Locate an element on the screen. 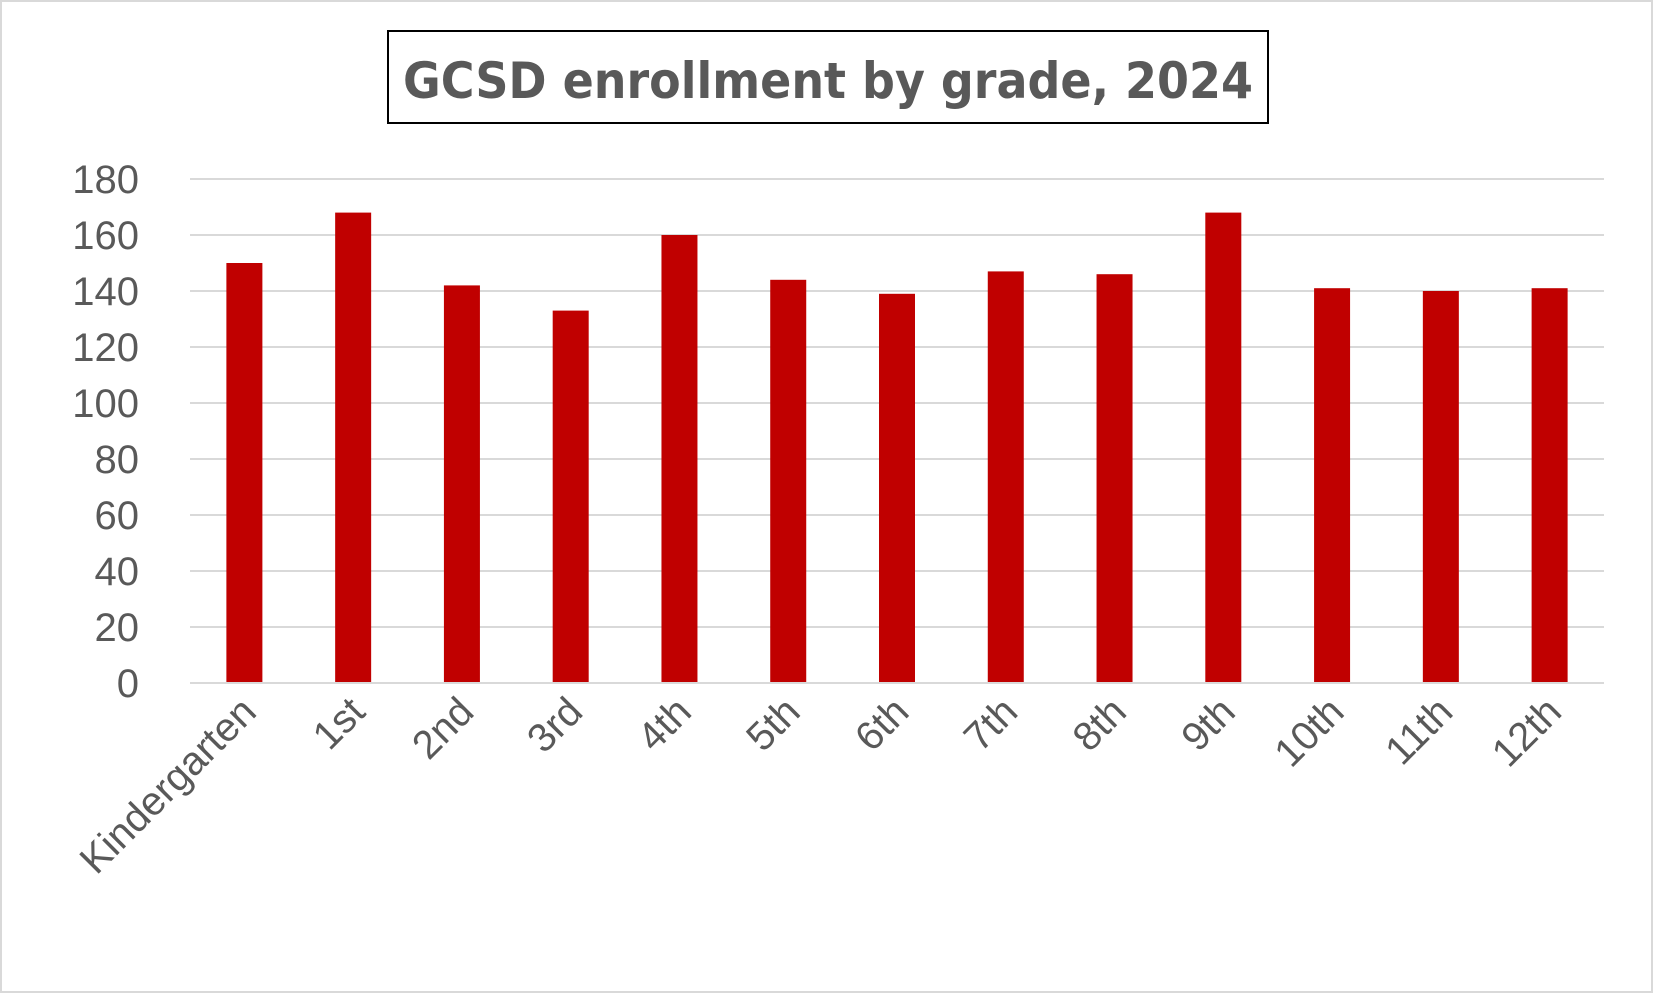 This screenshot has width=1653, height=995. x-tick-label: 12th is located at coordinates (1527, 732).